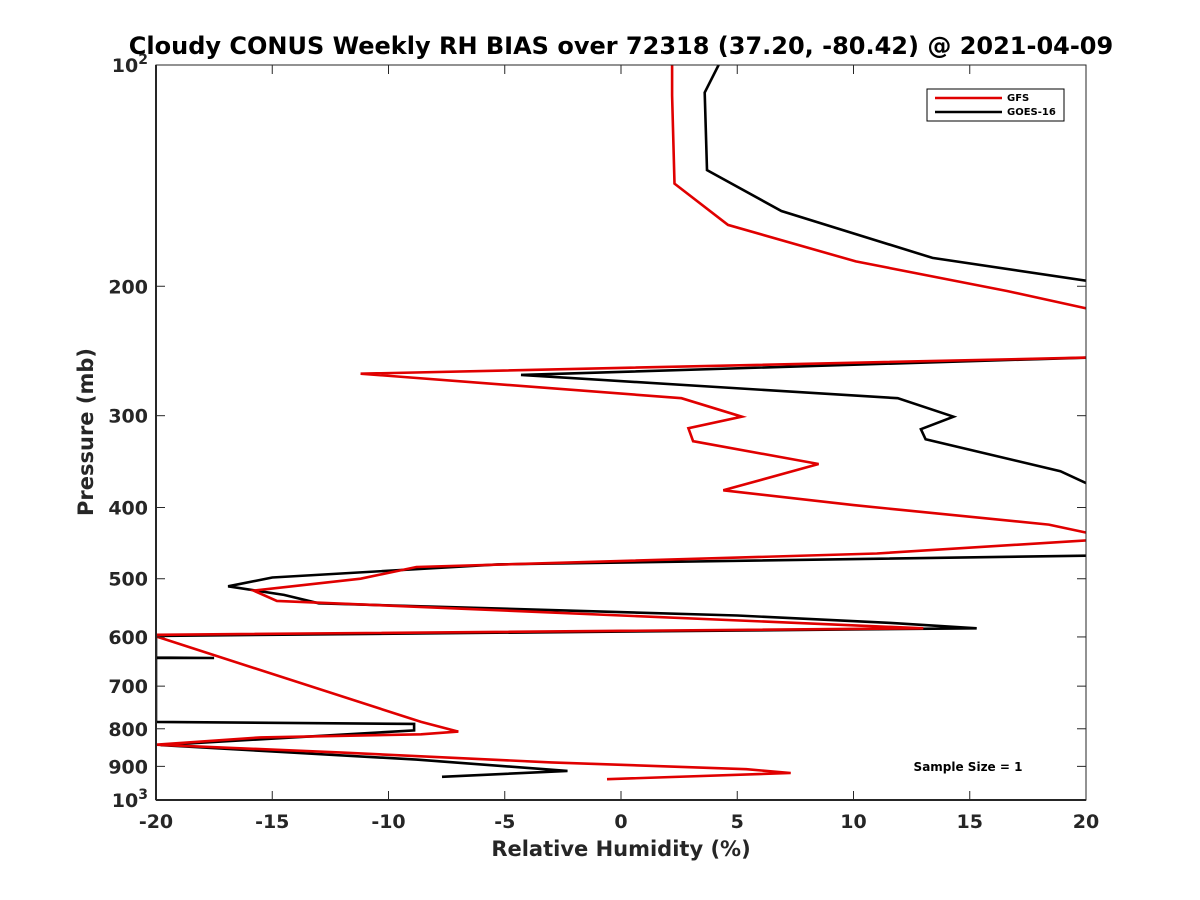 Image resolution: width=1200 pixels, height=900 pixels. Describe the element at coordinates (620, 849) in the screenshot. I see `x-axis-label: Relative Humidity (%)` at that location.